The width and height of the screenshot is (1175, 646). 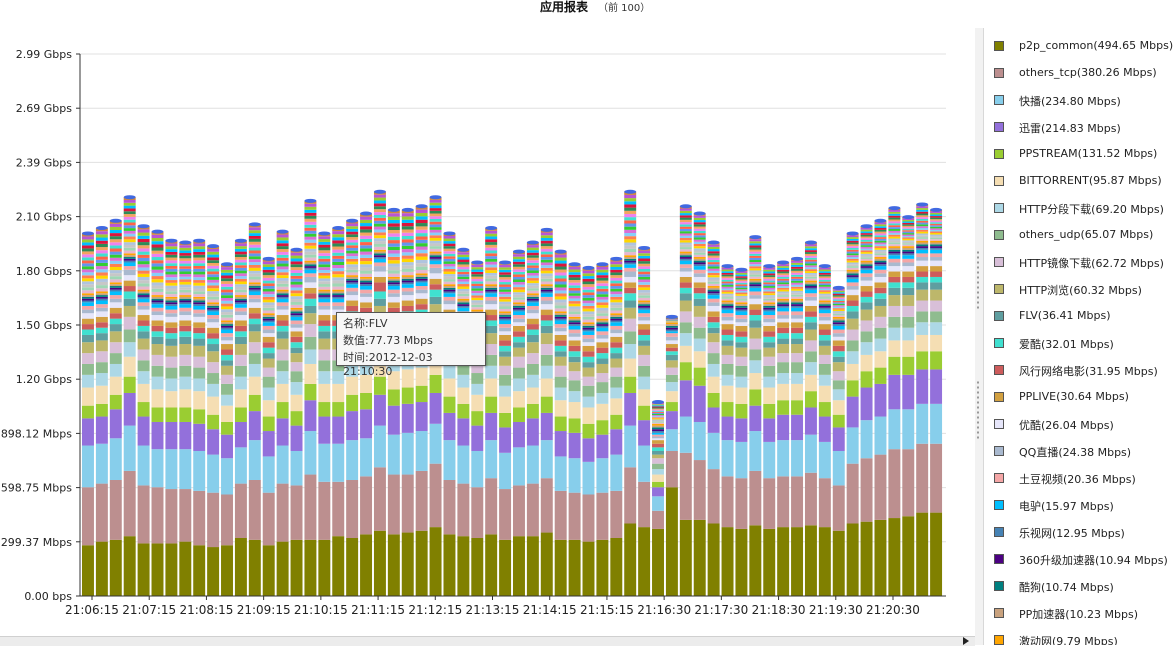 I want to click on legend-label: FLV(36.41 Mbps), so click(x=1065, y=315).